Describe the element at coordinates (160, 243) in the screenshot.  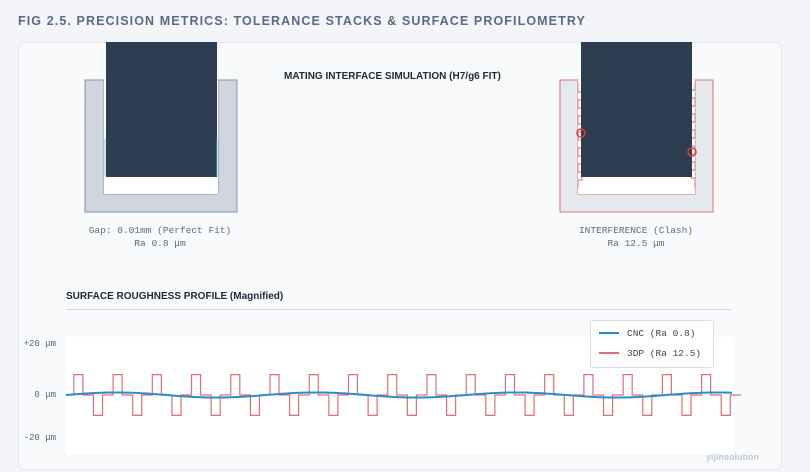
I see `perfect-fit-ra-label: Ra 0.8 μm` at that location.